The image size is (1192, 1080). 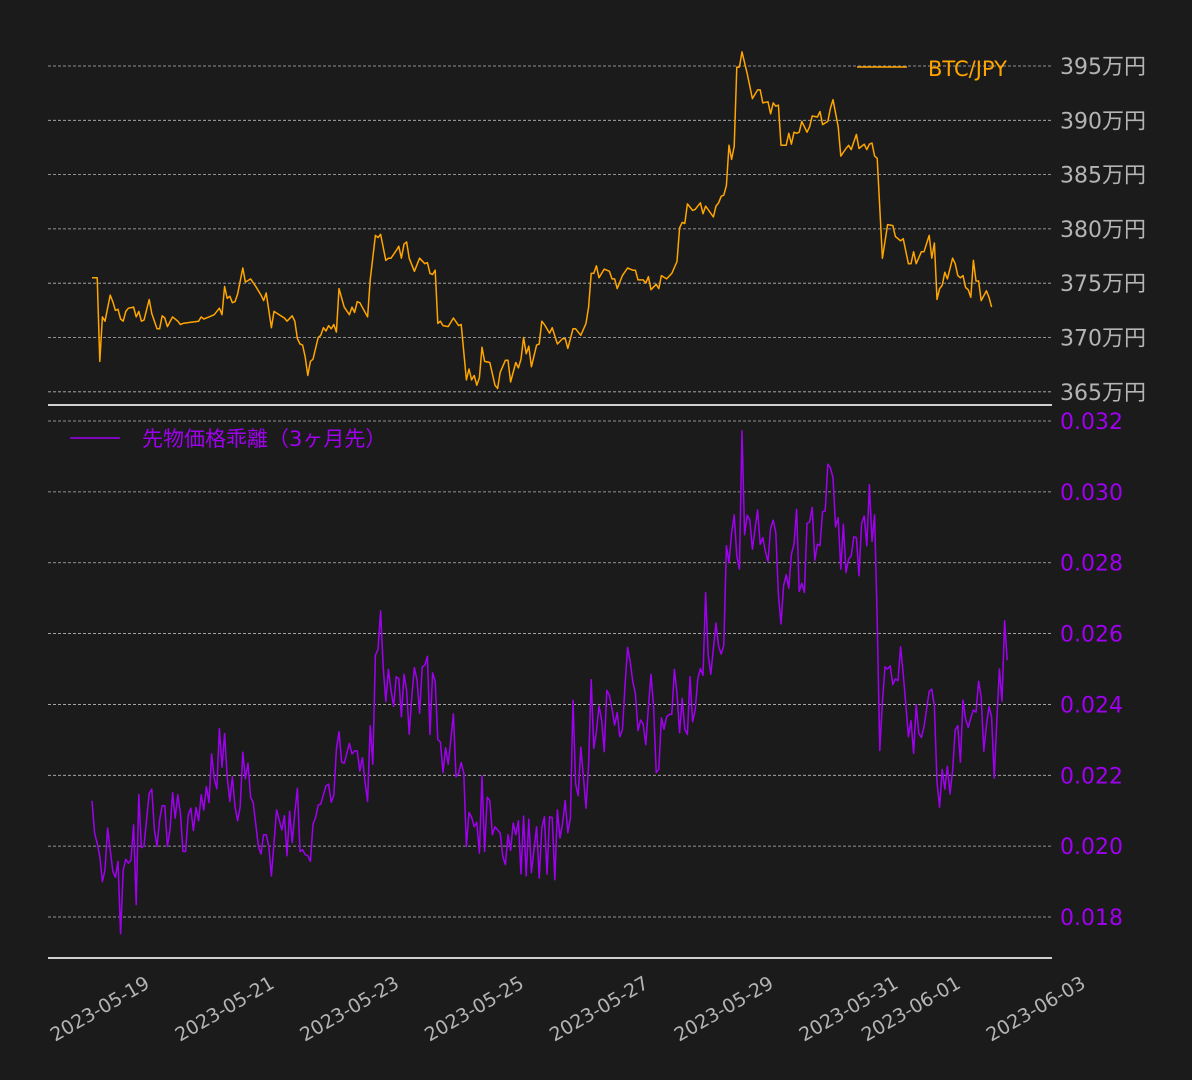 I want to click on y-tick-label: 0.028, so click(x=1091, y=564).